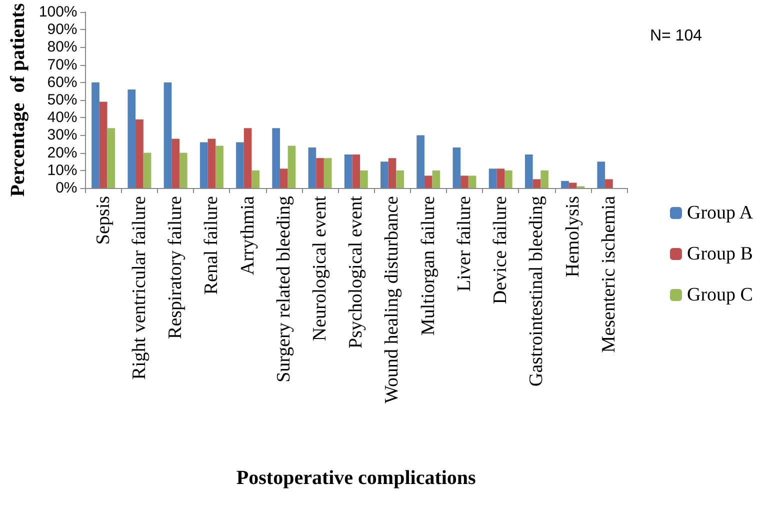 The image size is (767, 508). I want to click on x-tick-label: Sepsis, so click(103, 220).